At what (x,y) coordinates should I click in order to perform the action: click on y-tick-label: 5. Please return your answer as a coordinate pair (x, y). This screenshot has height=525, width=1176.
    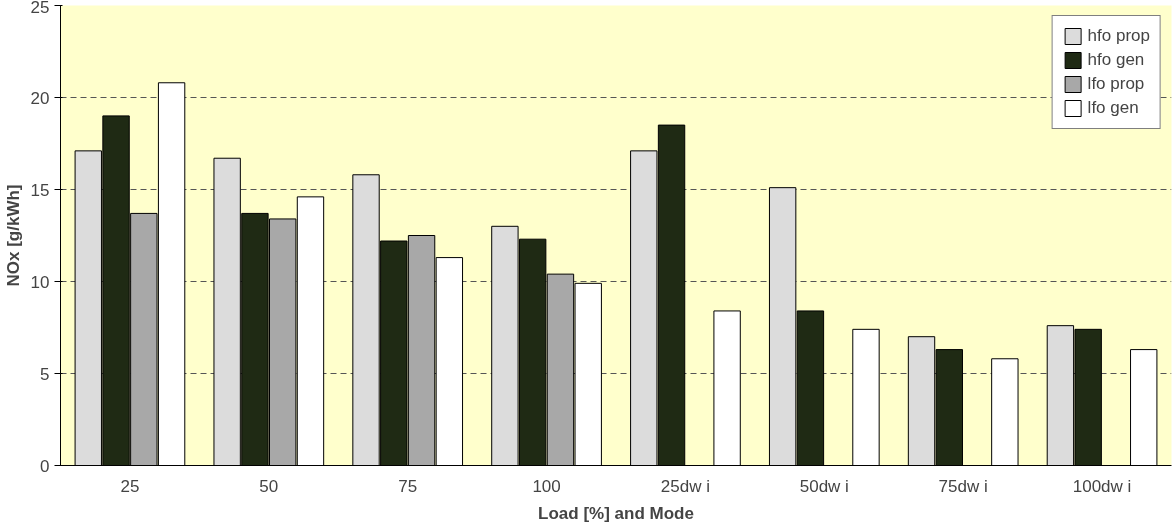
    Looking at the image, I should click on (45, 374).